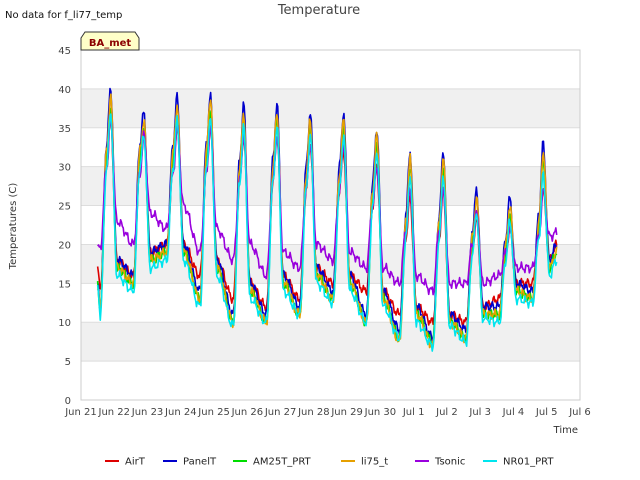 This screenshot has width=640, height=480. Describe the element at coordinates (68, 401) in the screenshot. I see `y-tick-label: 0` at that location.